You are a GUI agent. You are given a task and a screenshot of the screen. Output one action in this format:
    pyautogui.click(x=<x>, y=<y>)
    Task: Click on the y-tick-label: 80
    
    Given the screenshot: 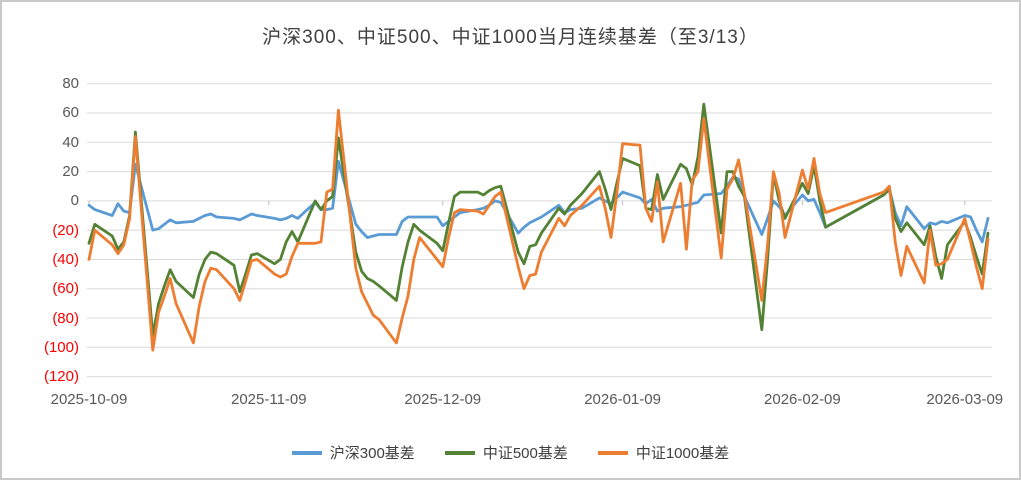 What is the action you would take?
    pyautogui.click(x=70, y=84)
    